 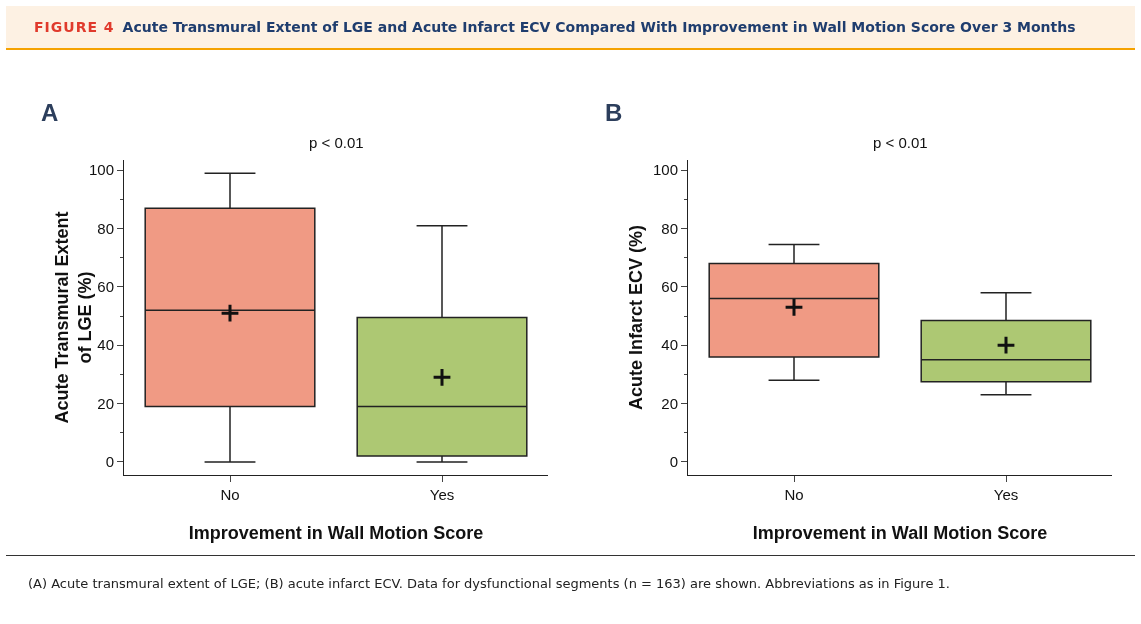 What do you see at coordinates (570, 28) in the screenshot?
I see `caption: FIGURE 4 Acute Transmural Extent of LGE and Acute Infarct ECV Compared With Improvement in Wall Motion Score Over 3 Months` at bounding box center [570, 28].